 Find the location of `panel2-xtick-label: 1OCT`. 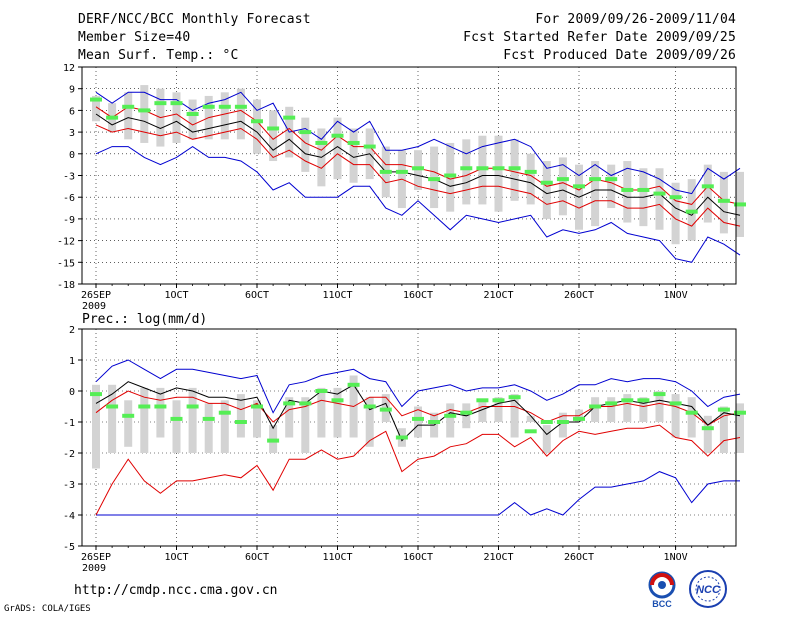

panel2-xtick-label: 1OCT is located at coordinates (176, 557).